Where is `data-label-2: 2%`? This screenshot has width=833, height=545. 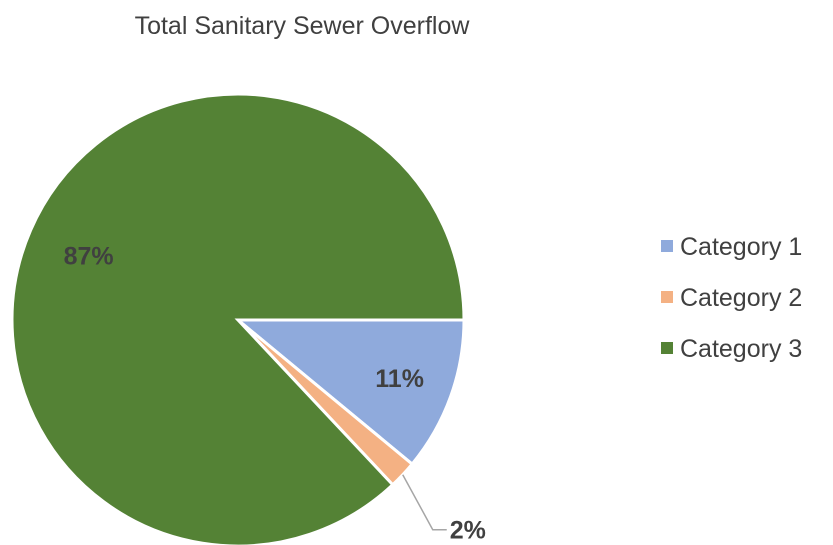
data-label-2: 2% is located at coordinates (468, 531).